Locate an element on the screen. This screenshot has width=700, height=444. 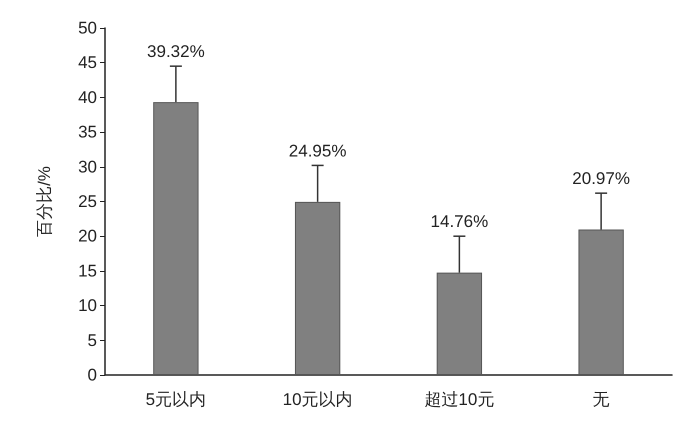
y-tick-label: 40 is located at coordinates (87, 97).